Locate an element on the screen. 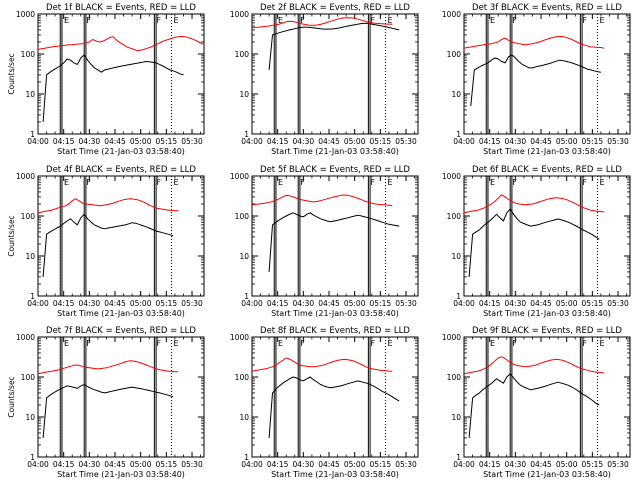  panel-title: Det 6f BLACK = Events, RED = LLD is located at coordinates (547, 170).